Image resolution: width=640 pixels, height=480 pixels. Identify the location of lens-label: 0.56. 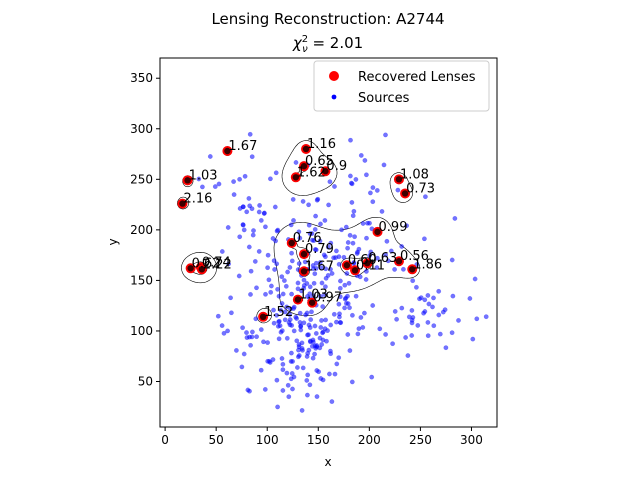
(414, 256).